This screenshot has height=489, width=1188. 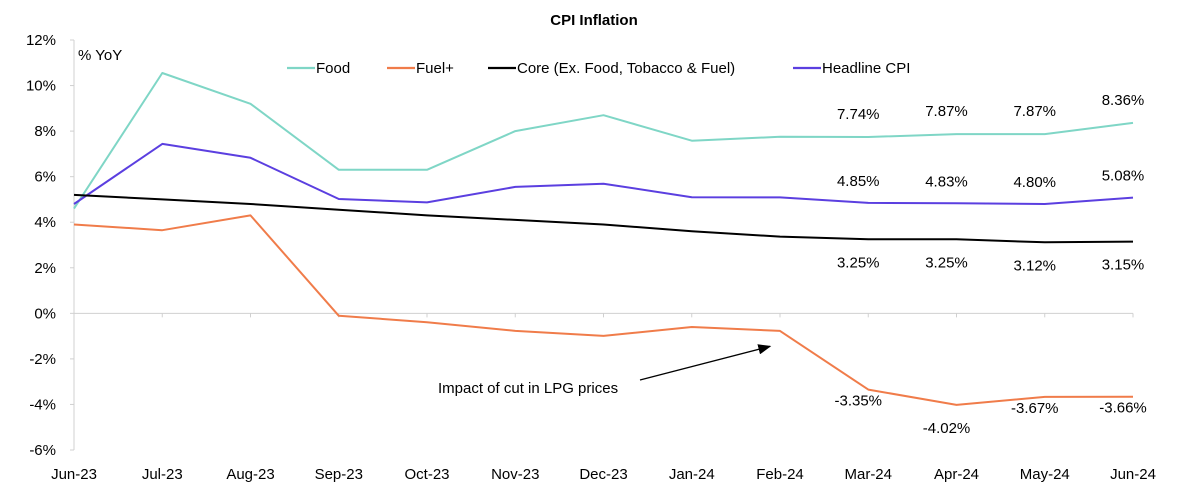 What do you see at coordinates (45, 268) in the screenshot?
I see `y-tick-label: 2%` at bounding box center [45, 268].